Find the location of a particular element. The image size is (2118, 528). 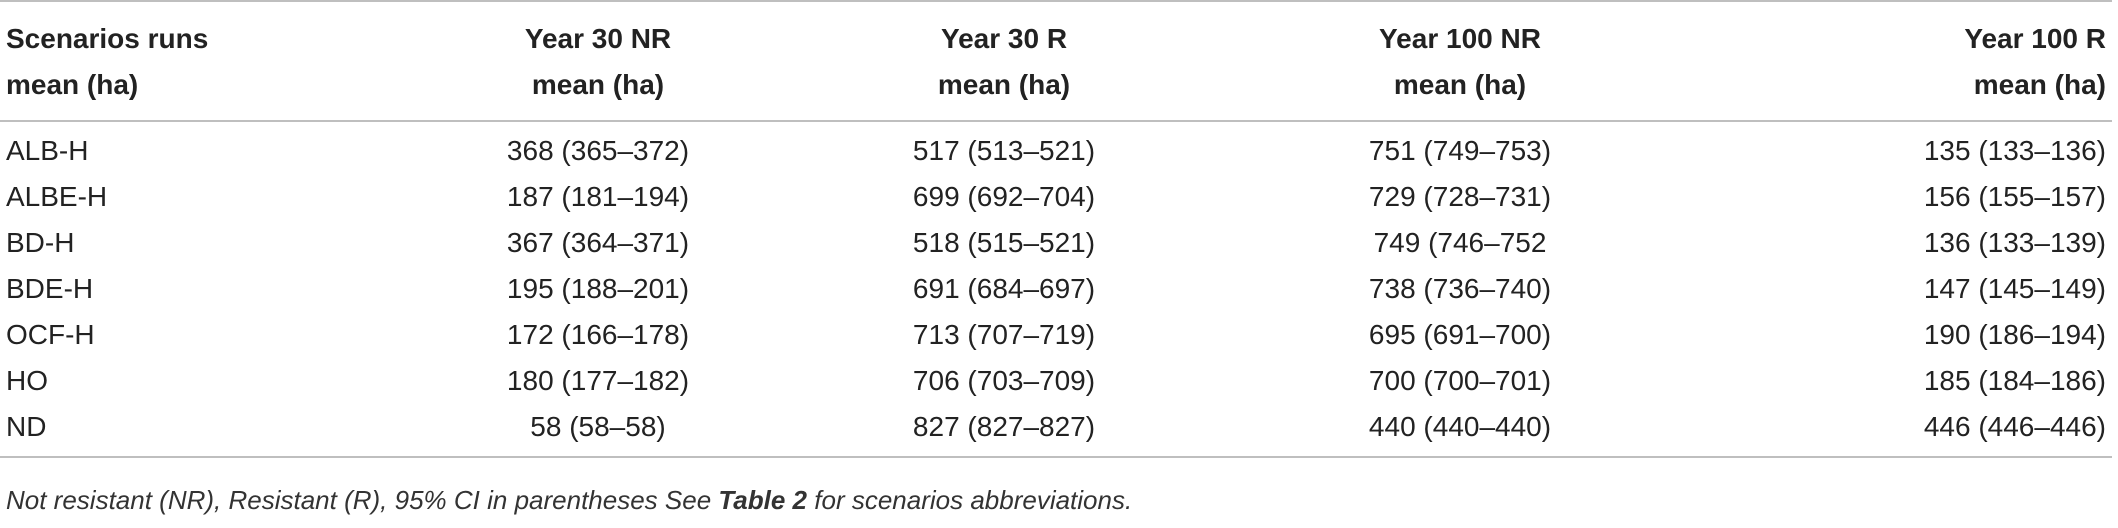

header-year100-r-line1: Year 100 R is located at coordinates (2035, 38).